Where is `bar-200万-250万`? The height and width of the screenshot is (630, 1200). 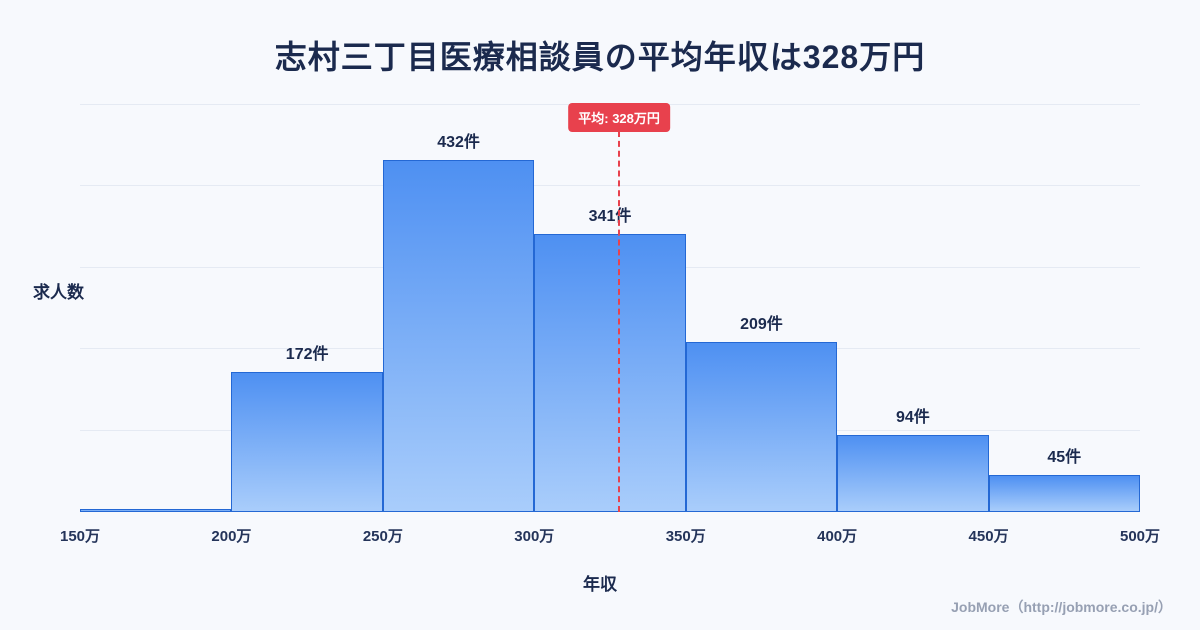
bar-200万-250万 is located at coordinates (307, 442).